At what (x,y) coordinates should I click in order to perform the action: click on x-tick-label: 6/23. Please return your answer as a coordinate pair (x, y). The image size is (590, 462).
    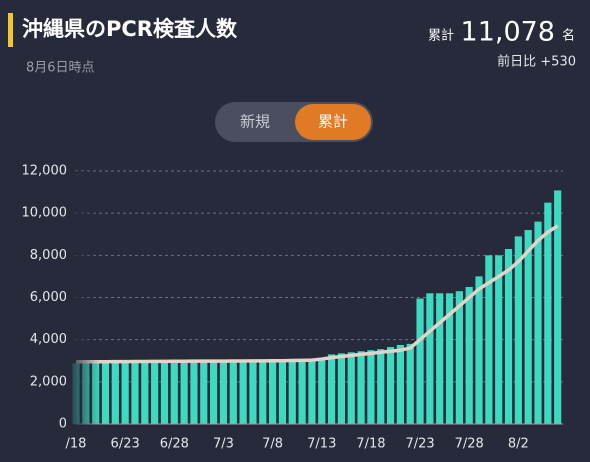
    Looking at the image, I should click on (125, 444).